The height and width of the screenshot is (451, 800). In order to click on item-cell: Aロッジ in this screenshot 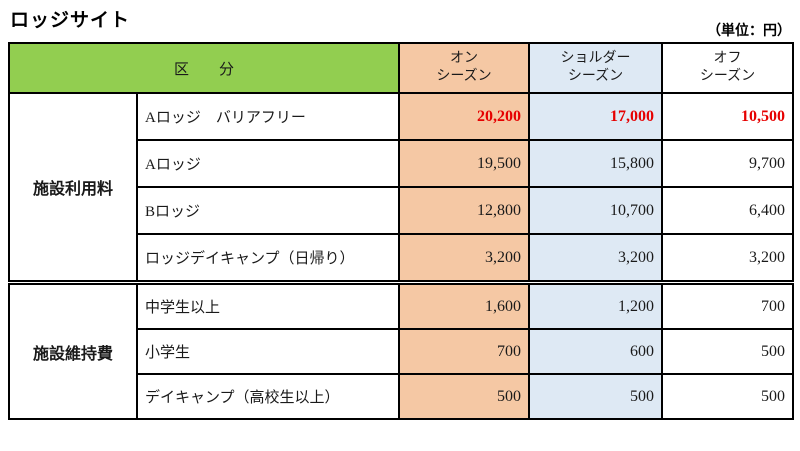, I will do `click(268, 163)`.